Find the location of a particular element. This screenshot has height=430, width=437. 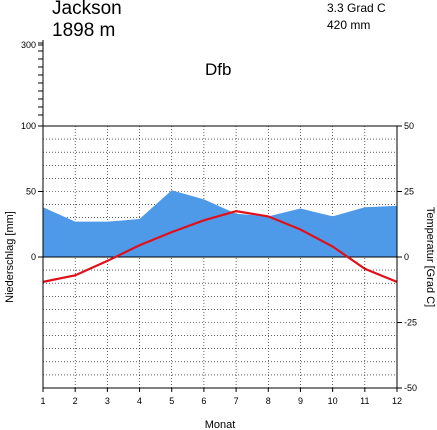

temperature-axis-title: Temperatur [Grad C] is located at coordinates (430, 257).